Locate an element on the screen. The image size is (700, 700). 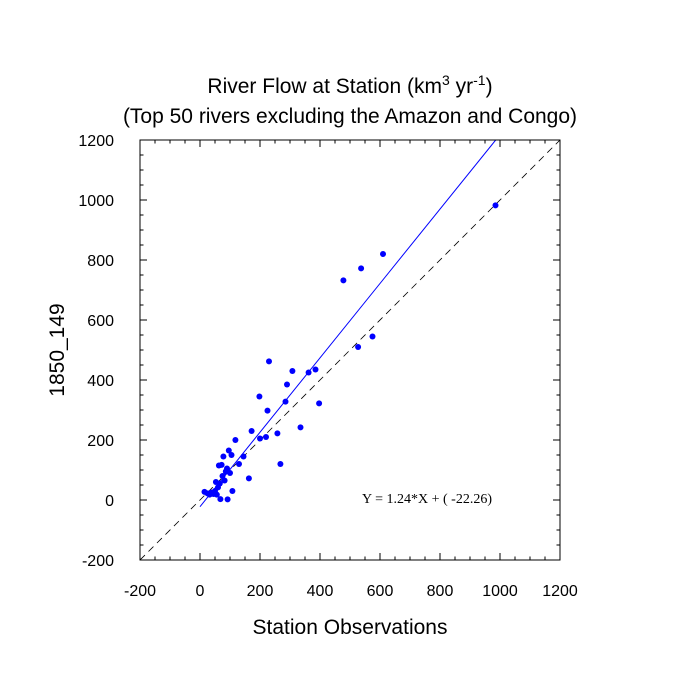
y-tick-label: 200 is located at coordinates (100, 441).